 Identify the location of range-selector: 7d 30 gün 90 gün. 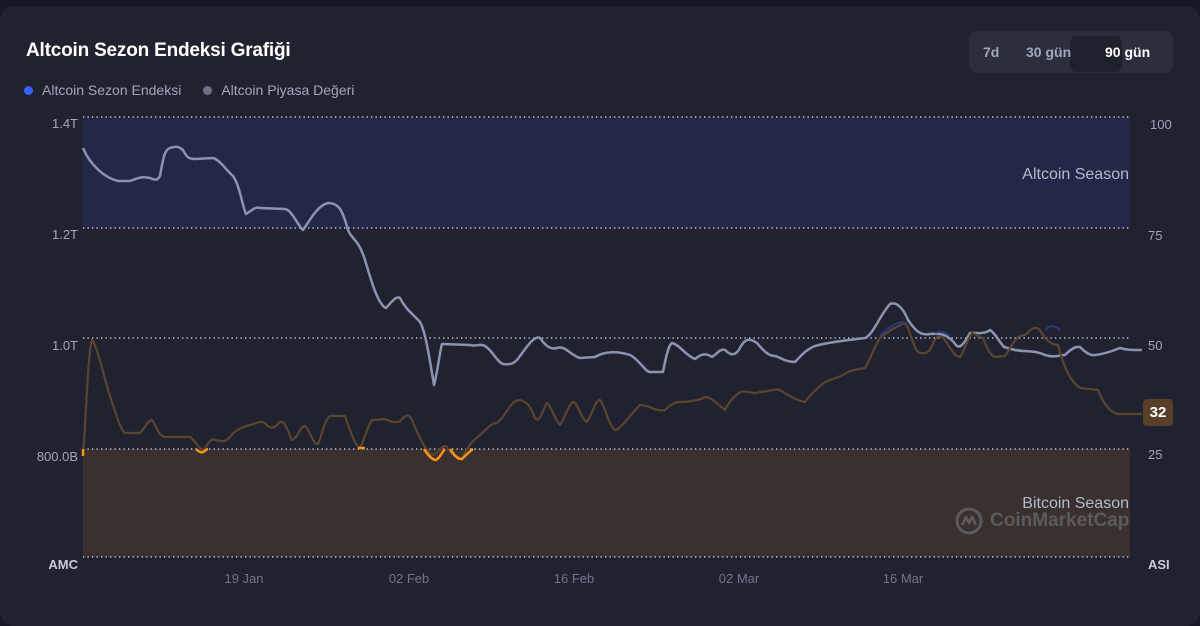
(1071, 52).